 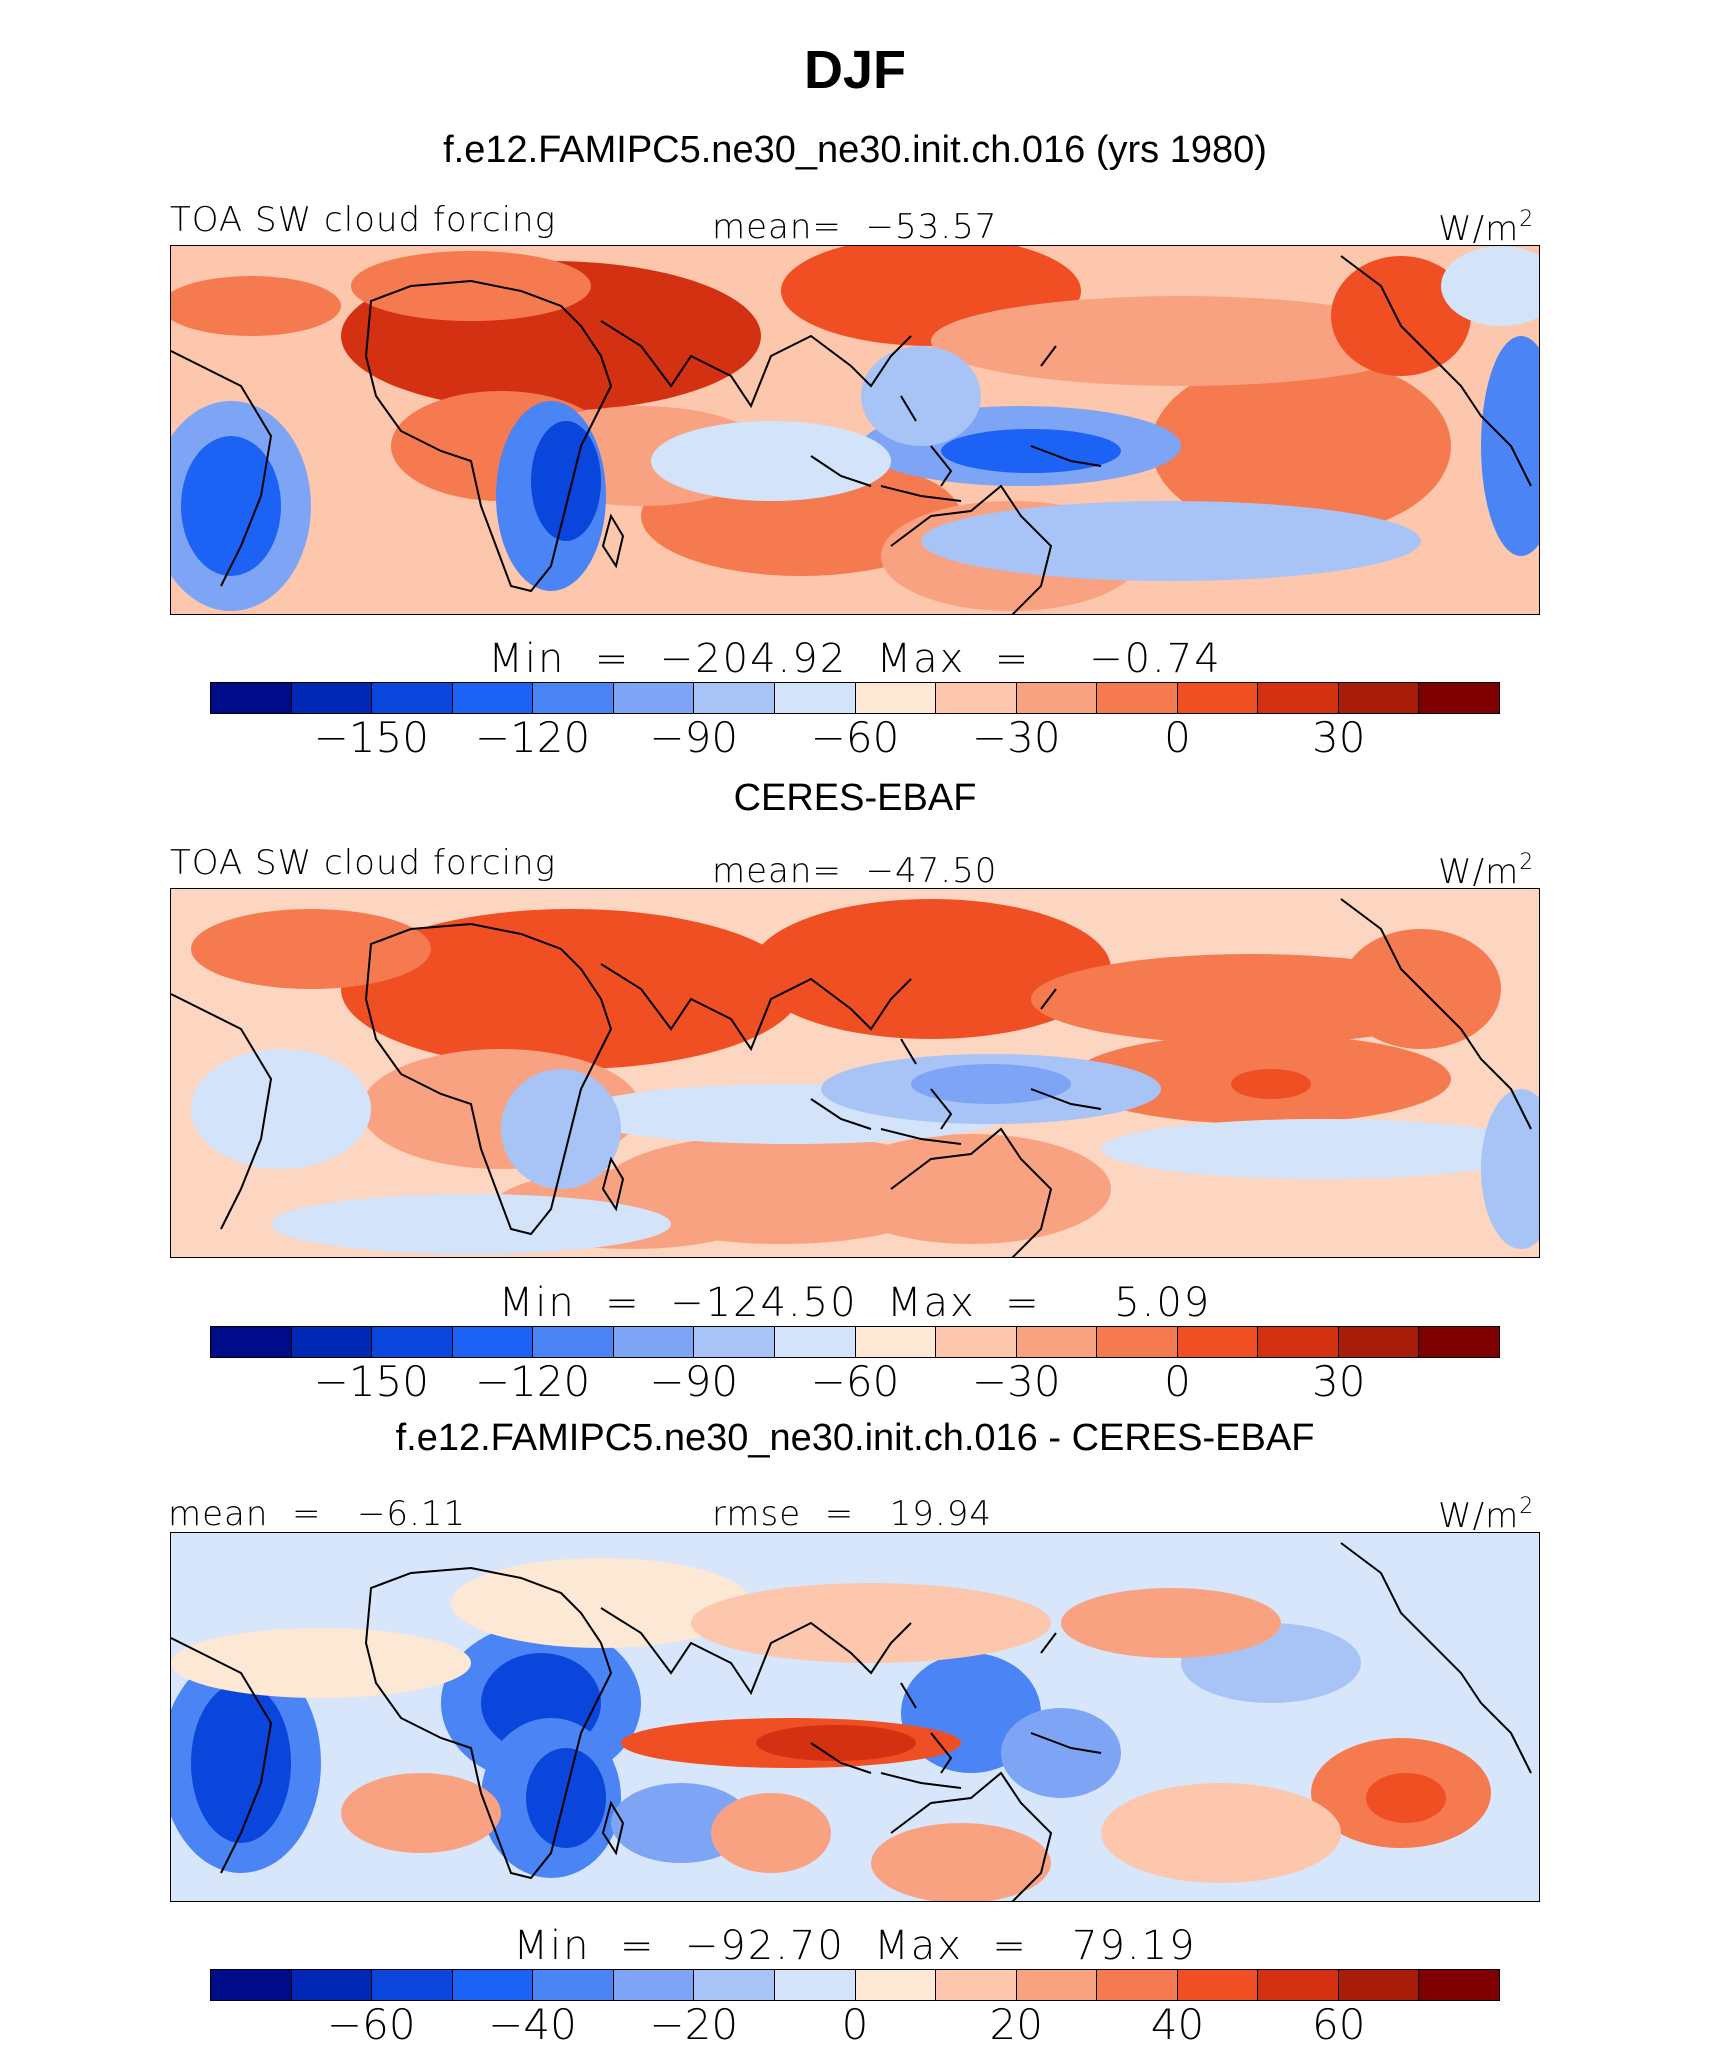 I want to click on colorbar-tick-label: 20, so click(x=1016, y=2024).